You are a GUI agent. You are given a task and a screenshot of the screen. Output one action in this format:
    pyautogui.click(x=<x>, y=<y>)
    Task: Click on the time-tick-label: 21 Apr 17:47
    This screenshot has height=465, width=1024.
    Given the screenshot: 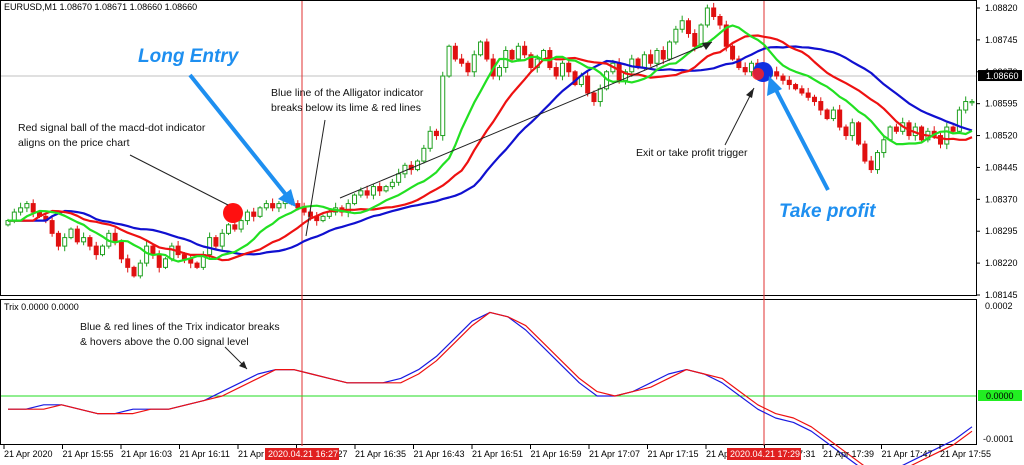 What is the action you would take?
    pyautogui.click(x=907, y=454)
    